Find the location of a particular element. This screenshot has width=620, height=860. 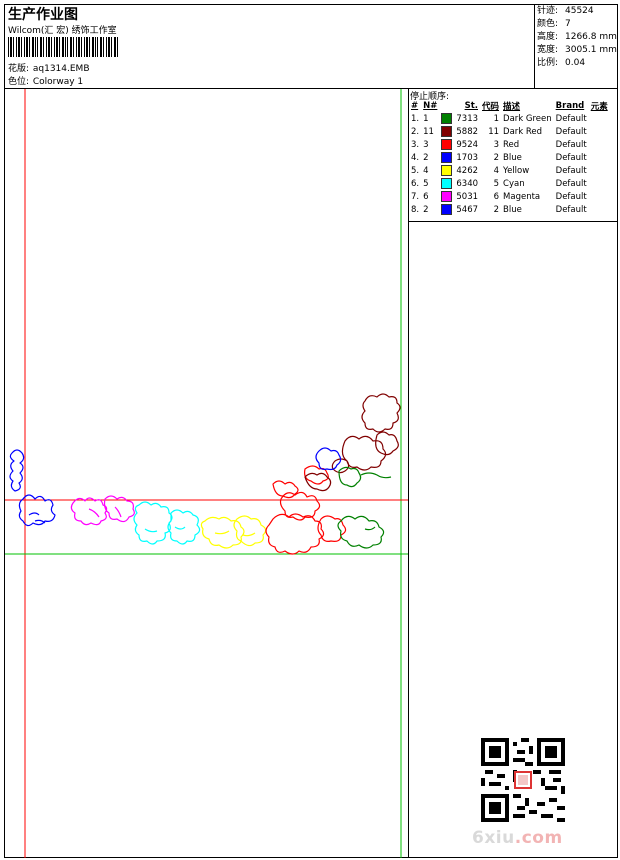

col-description: 描述 is located at coordinates (512, 107).